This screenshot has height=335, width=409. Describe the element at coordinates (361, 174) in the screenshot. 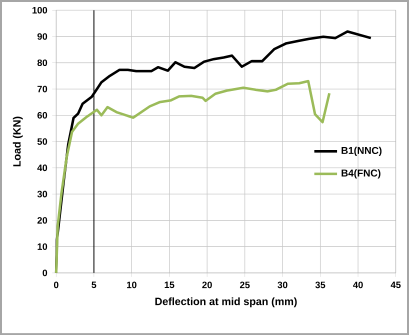

I see `legend-label: B4(FNC)` at that location.